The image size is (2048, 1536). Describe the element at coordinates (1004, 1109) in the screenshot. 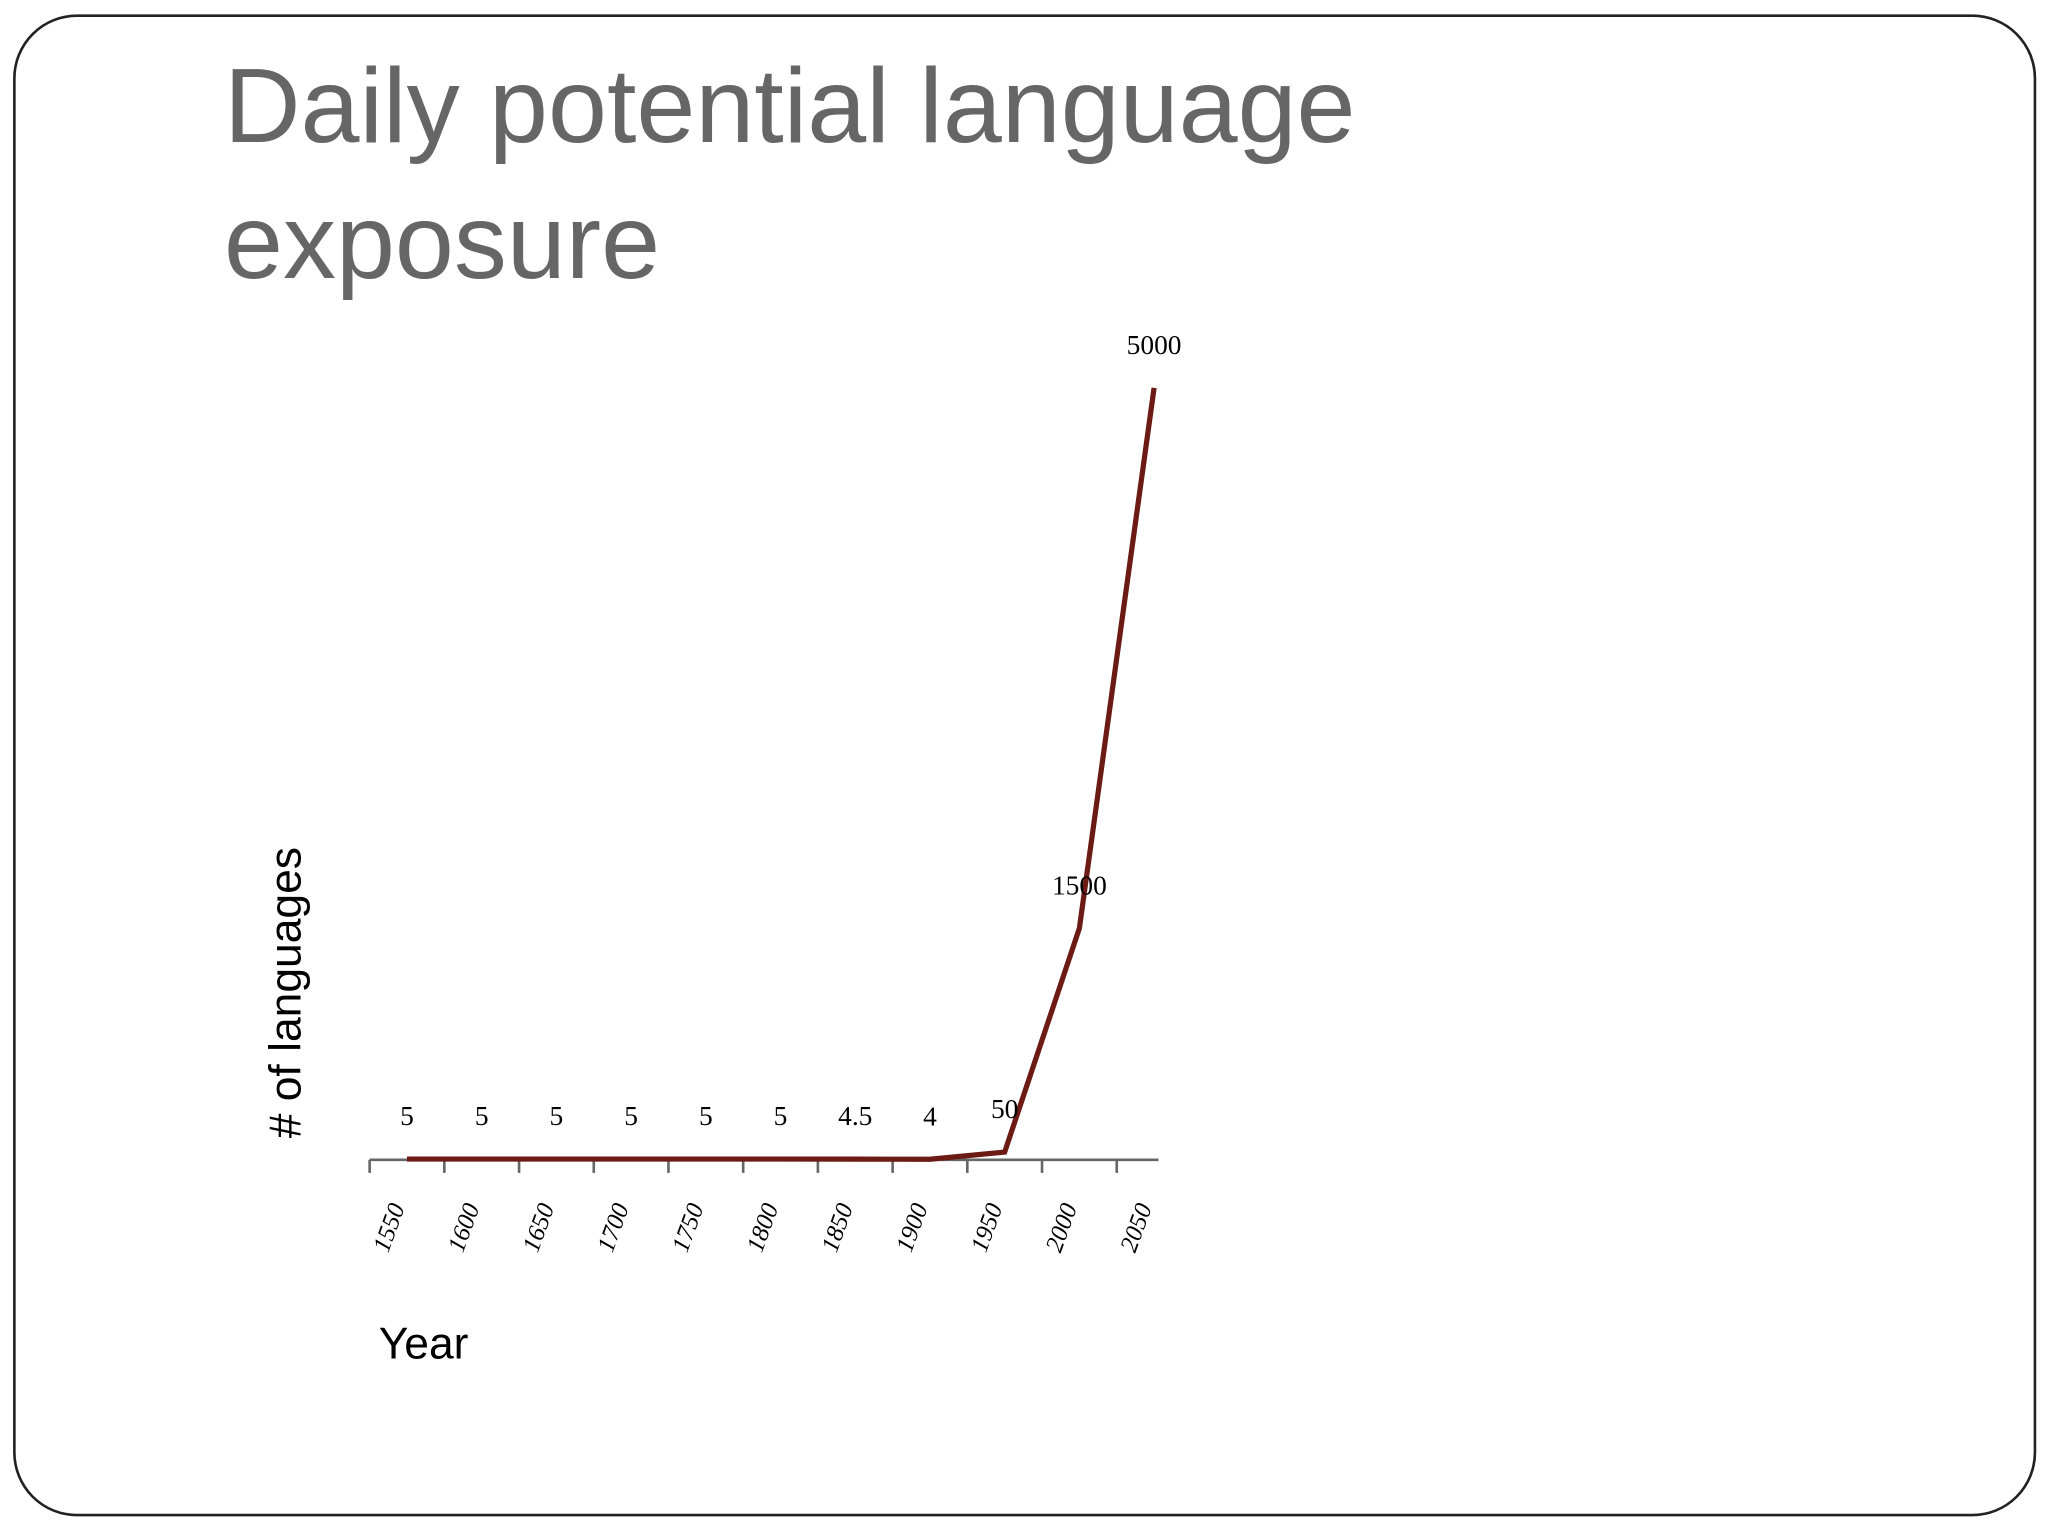

I see `data-label: 50` at that location.